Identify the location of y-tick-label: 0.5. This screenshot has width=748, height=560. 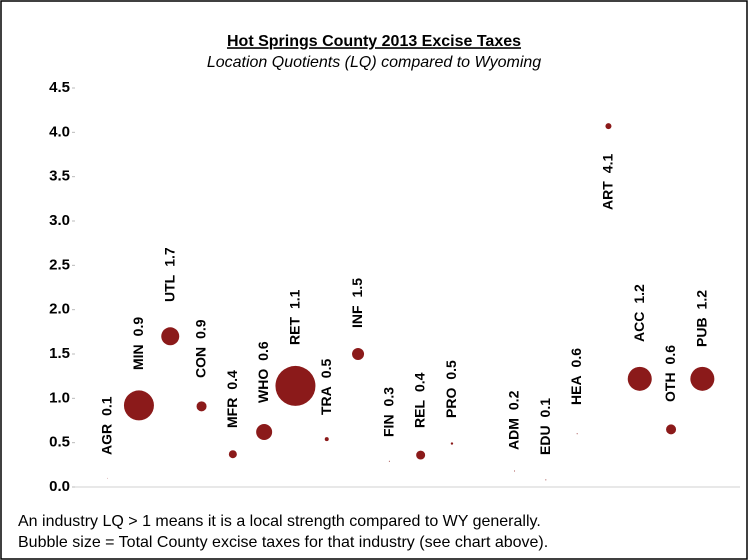
(59, 442).